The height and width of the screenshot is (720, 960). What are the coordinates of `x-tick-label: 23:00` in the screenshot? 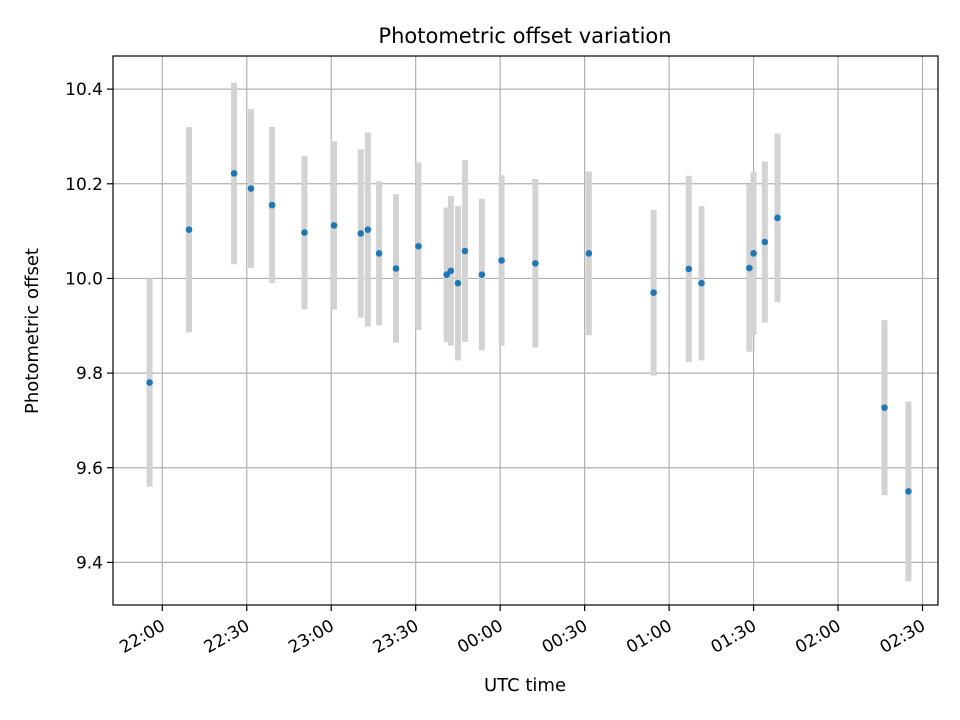 It's located at (311, 637).